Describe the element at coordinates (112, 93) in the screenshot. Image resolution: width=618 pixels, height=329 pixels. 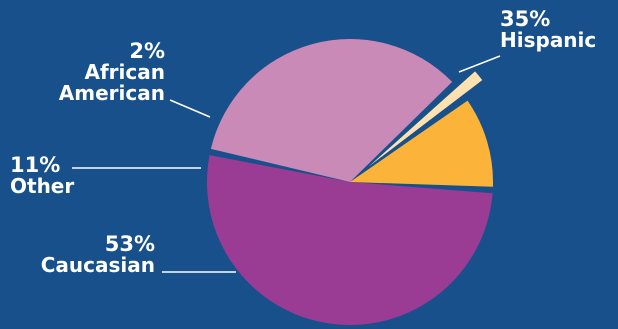
I see `slice-name-african-american-line-2: American` at that location.